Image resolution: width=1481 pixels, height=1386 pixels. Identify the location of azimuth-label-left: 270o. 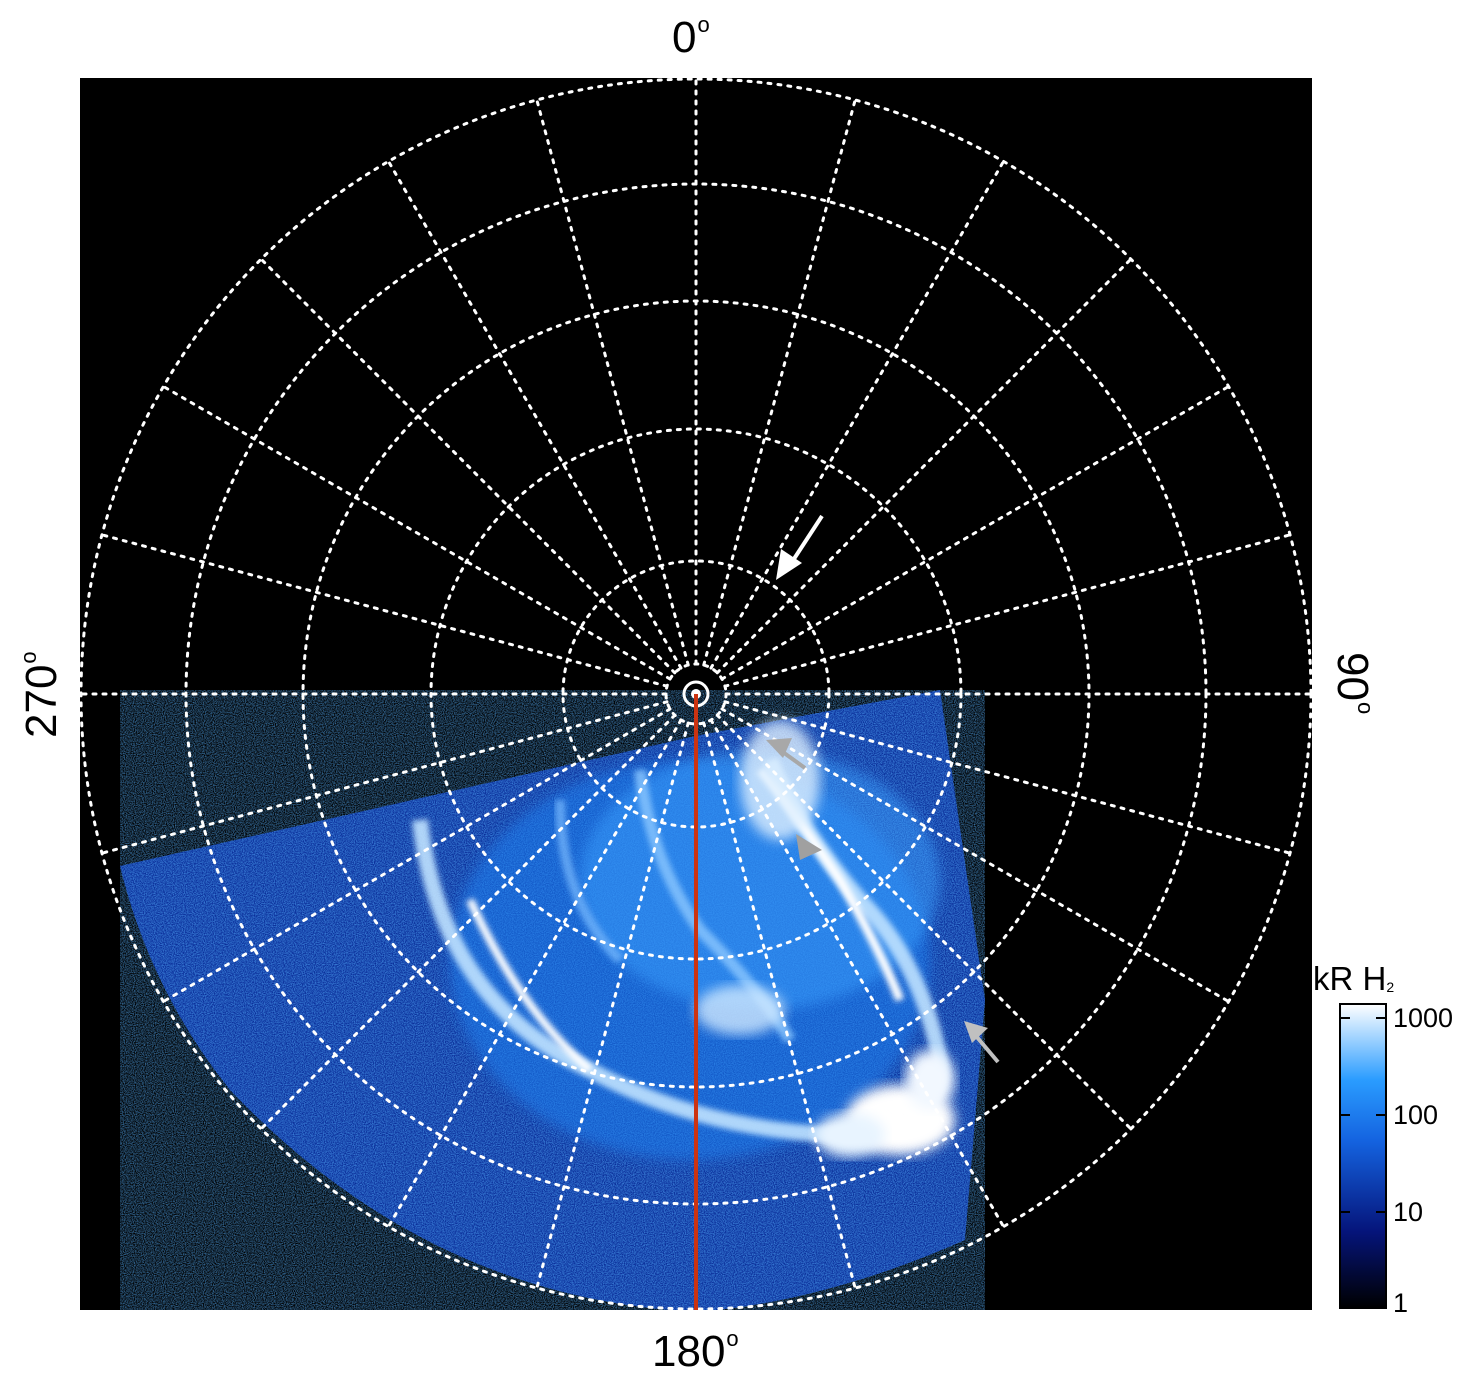
(41, 694).